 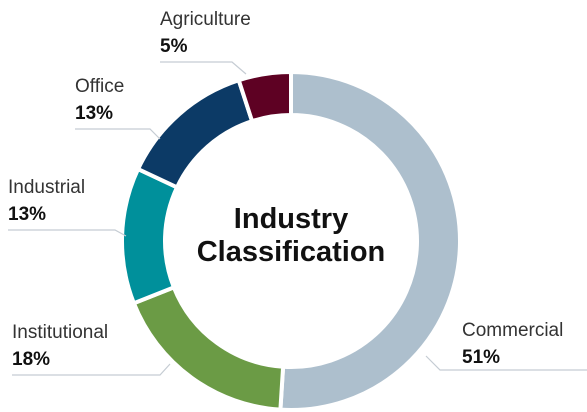 What do you see at coordinates (60, 332) in the screenshot?
I see `slice-name: Institutional` at bounding box center [60, 332].